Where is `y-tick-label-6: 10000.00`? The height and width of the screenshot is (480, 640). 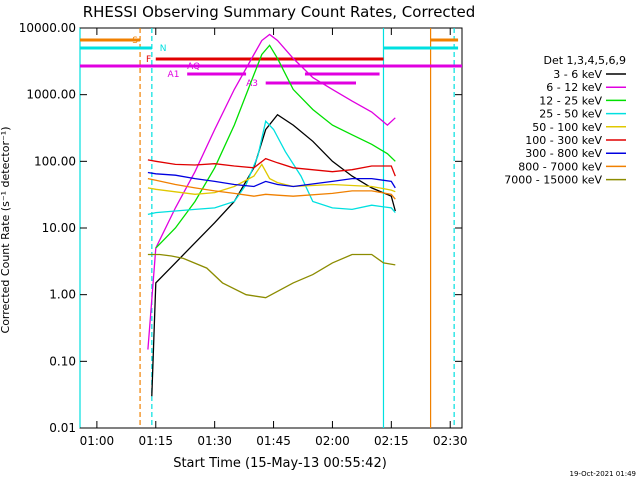
y-tick-label-6: 10000.00 is located at coordinates (47, 28).